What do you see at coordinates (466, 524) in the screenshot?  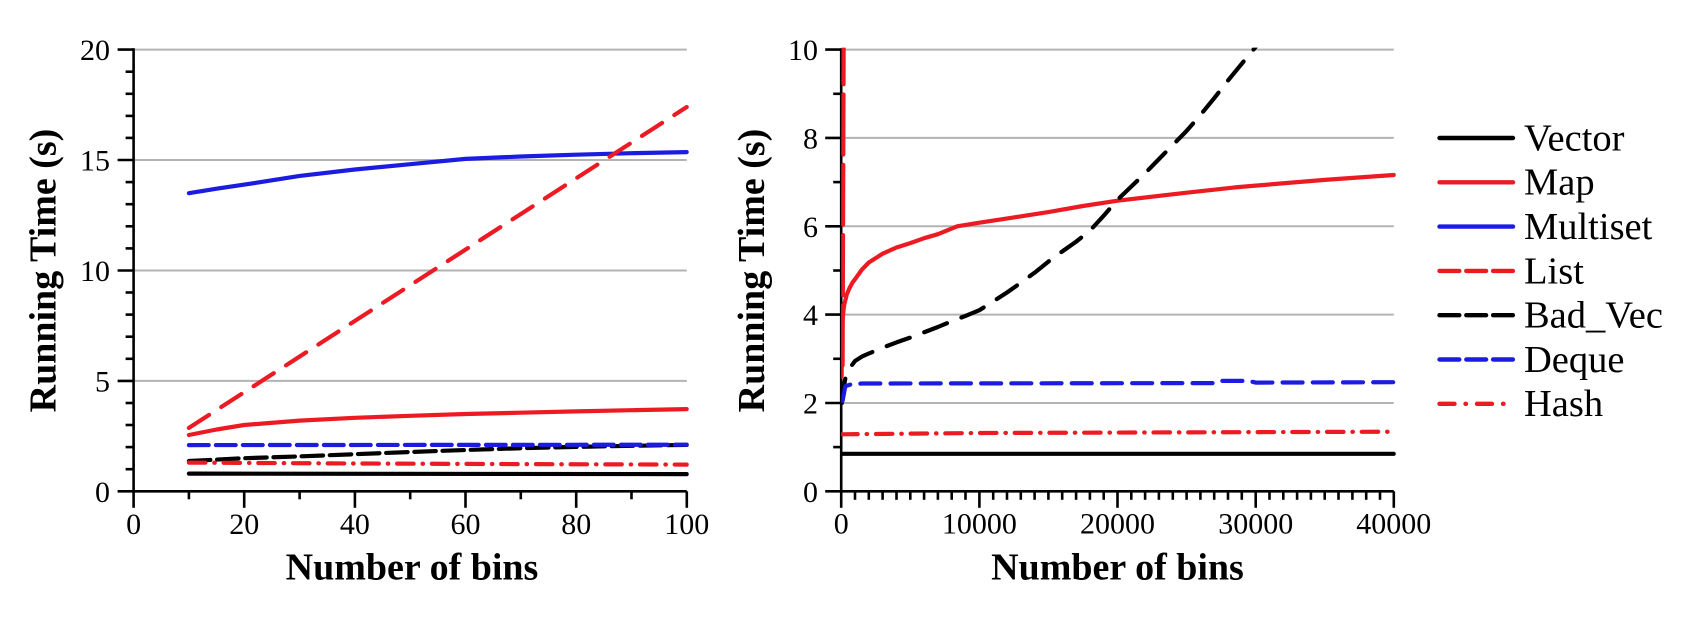 I see `svg-text: 60` at bounding box center [466, 524].